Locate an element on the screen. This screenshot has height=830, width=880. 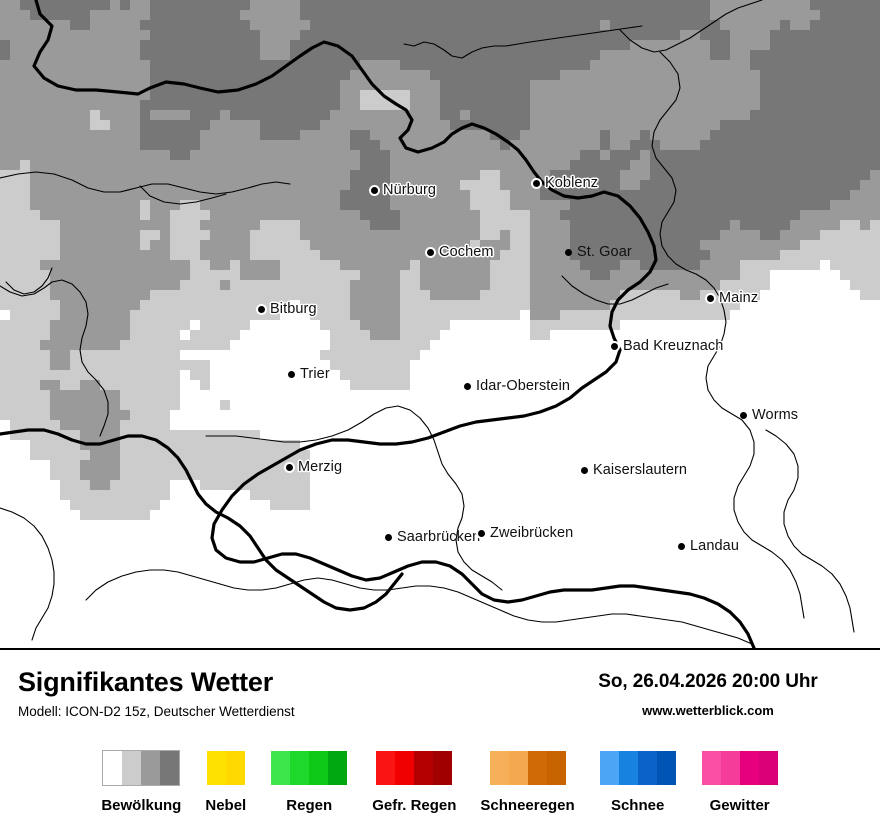
thin-border-lux-small is located at coordinates (29, 281).